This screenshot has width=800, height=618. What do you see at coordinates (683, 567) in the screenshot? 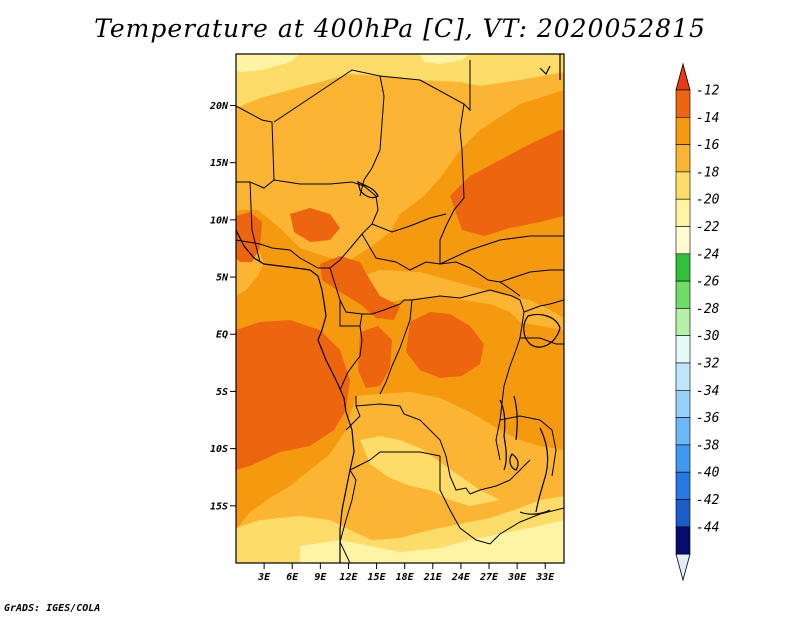
I see `colorbar-bottom-triangle` at bounding box center [683, 567].